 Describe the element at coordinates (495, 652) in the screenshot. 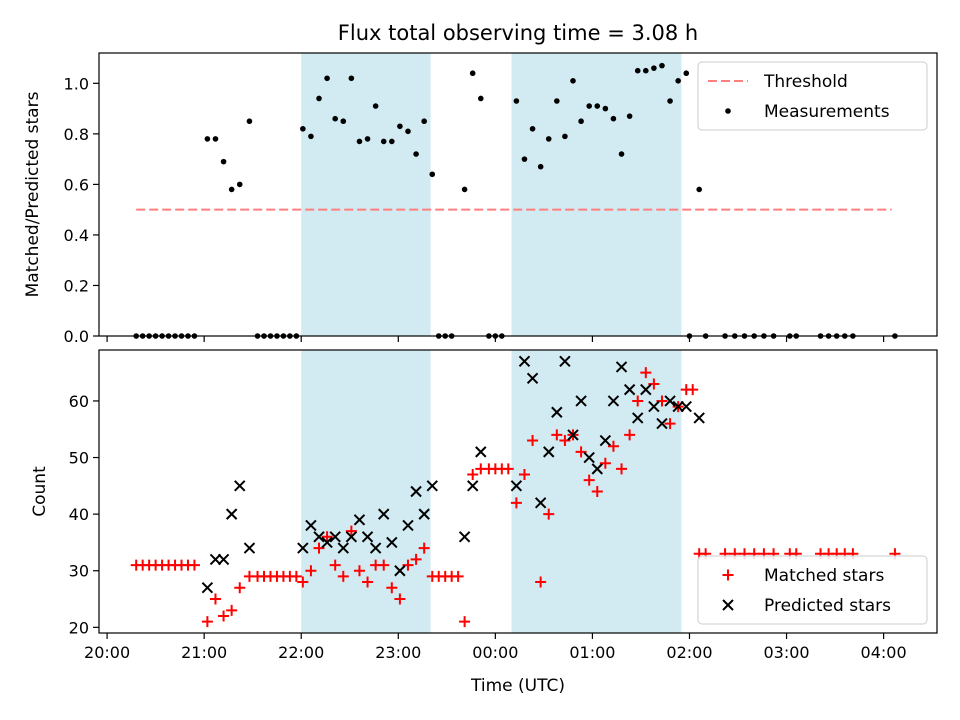

I see `x-tick-label: 00:00` at that location.